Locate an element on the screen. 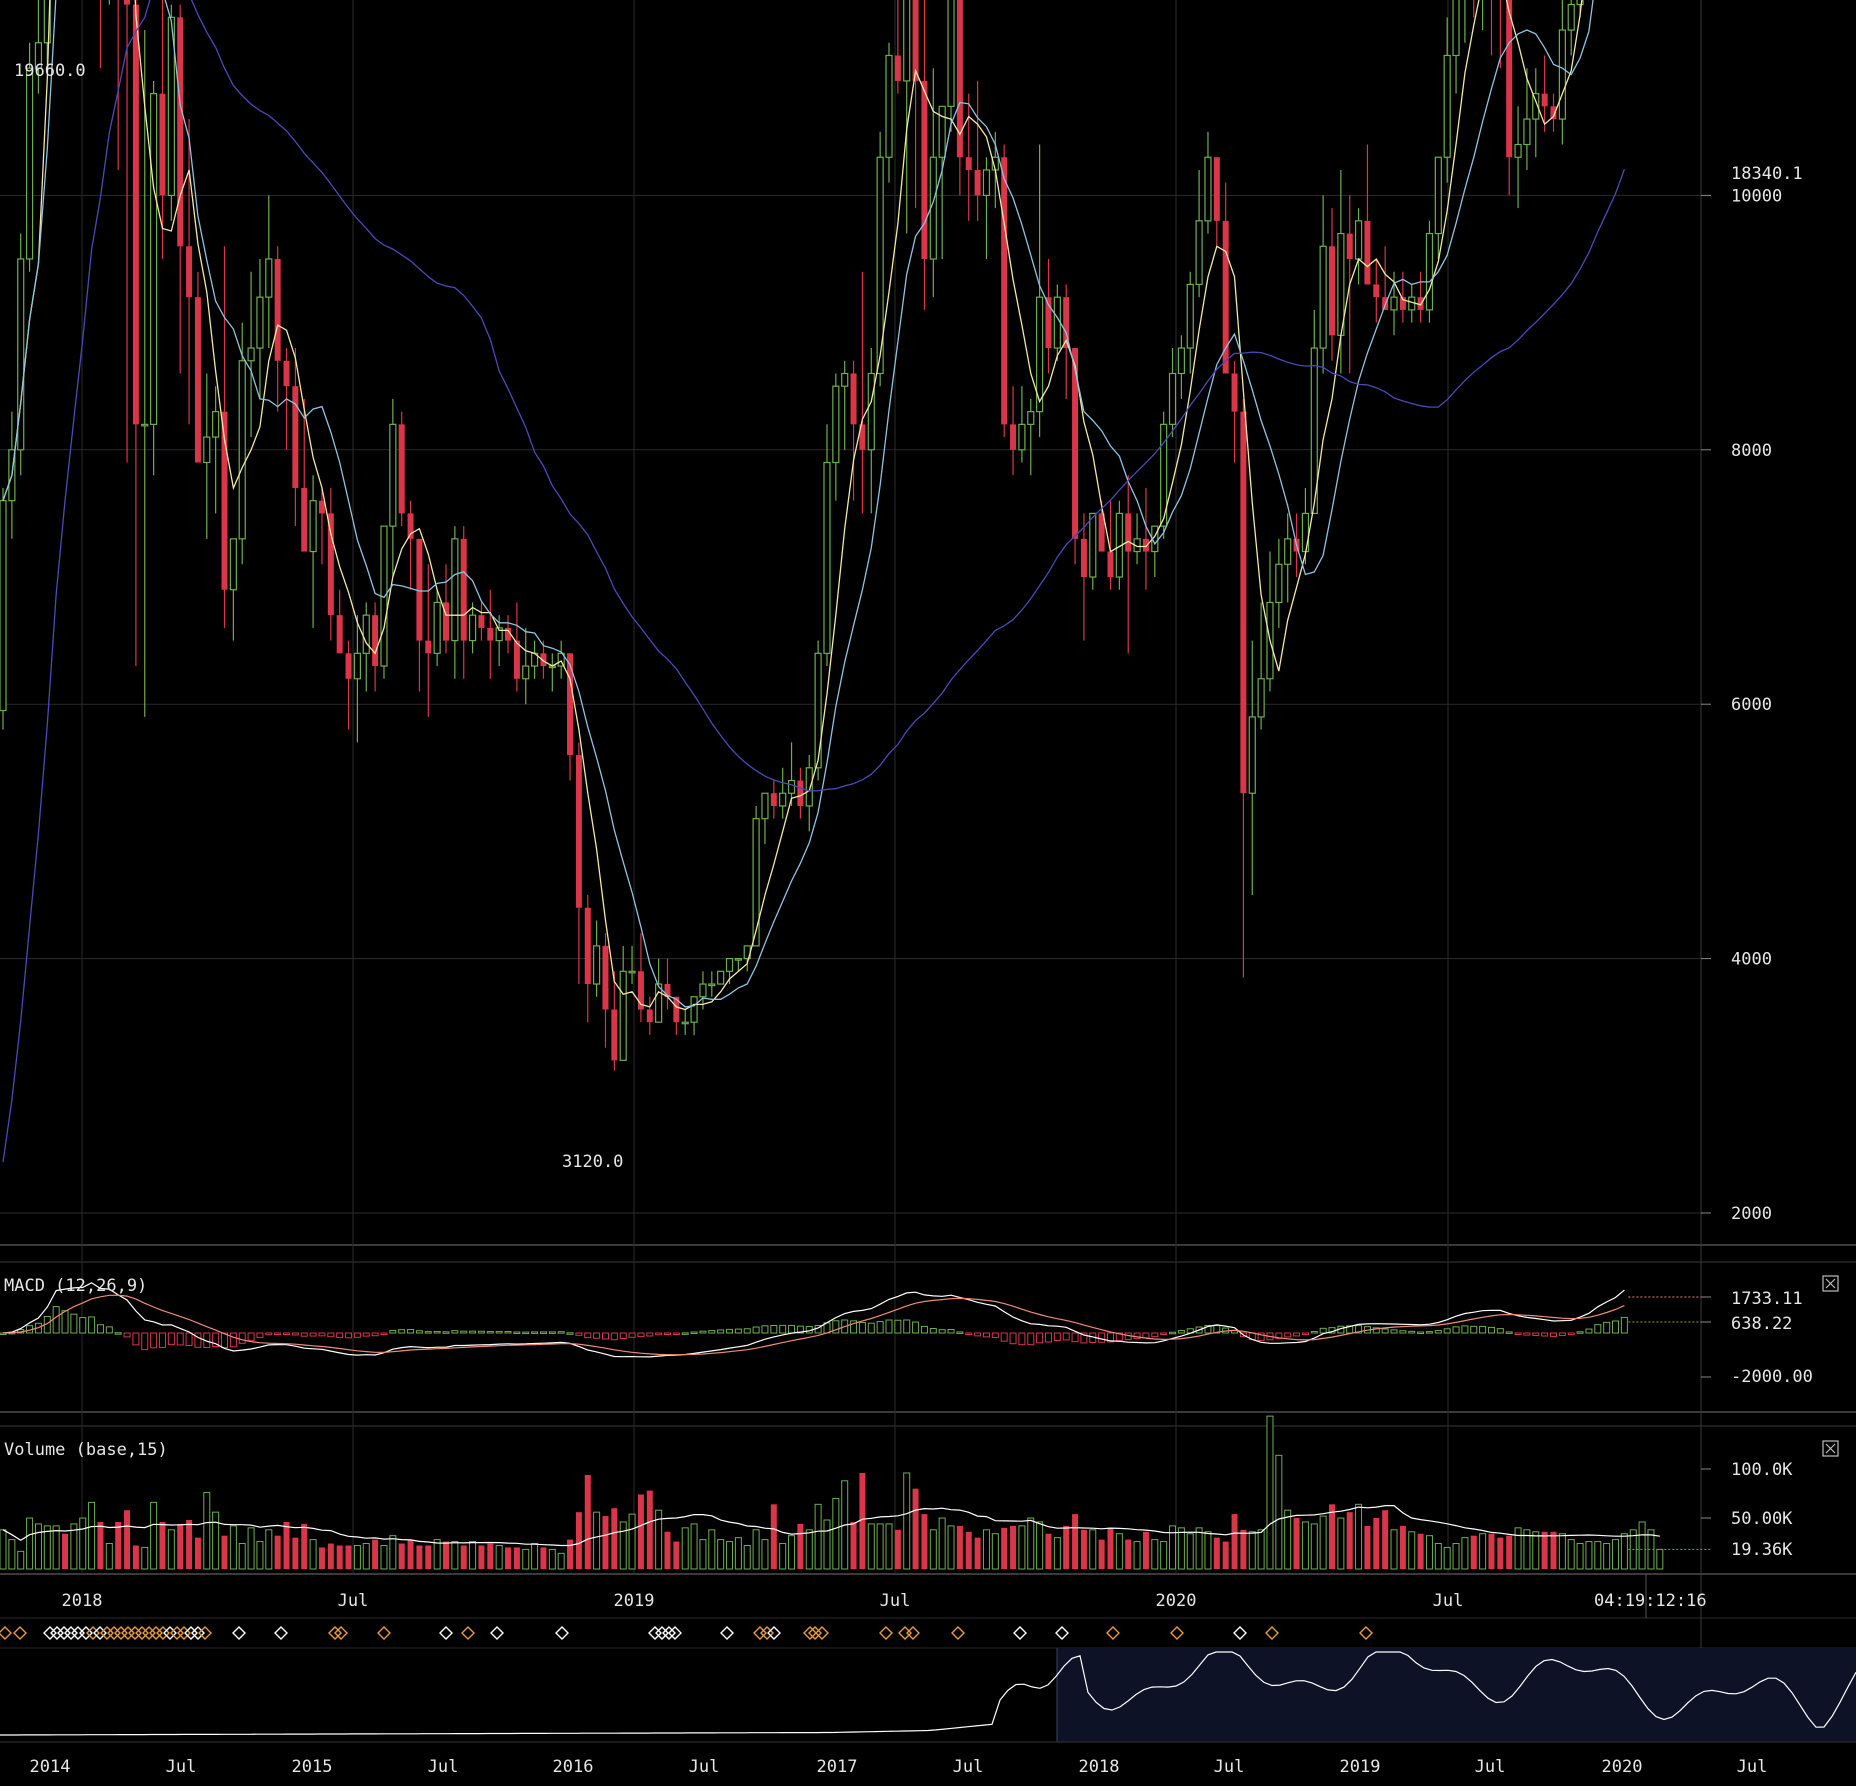 The width and height of the screenshot is (1856, 1786). event-markers is located at coordinates (686, 1633).